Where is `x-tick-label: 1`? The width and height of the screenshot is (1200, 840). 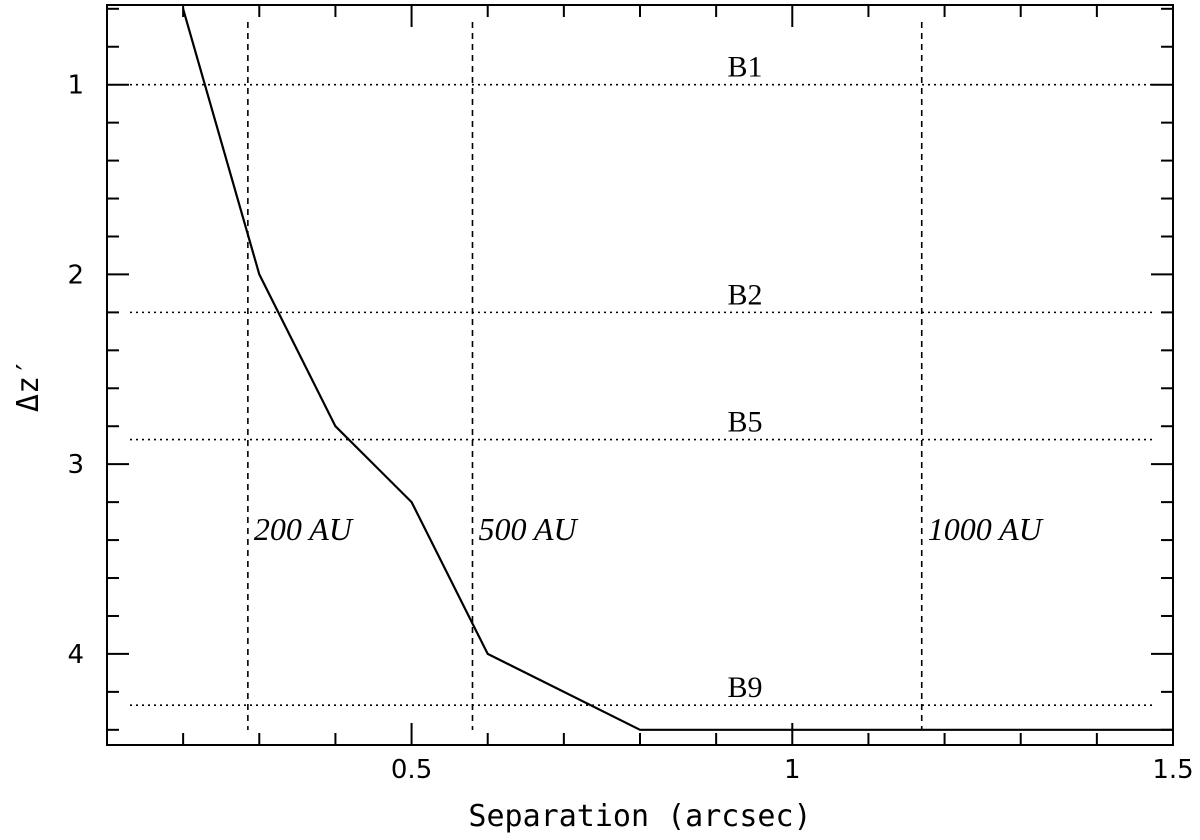 x-tick-label: 1 is located at coordinates (792, 770).